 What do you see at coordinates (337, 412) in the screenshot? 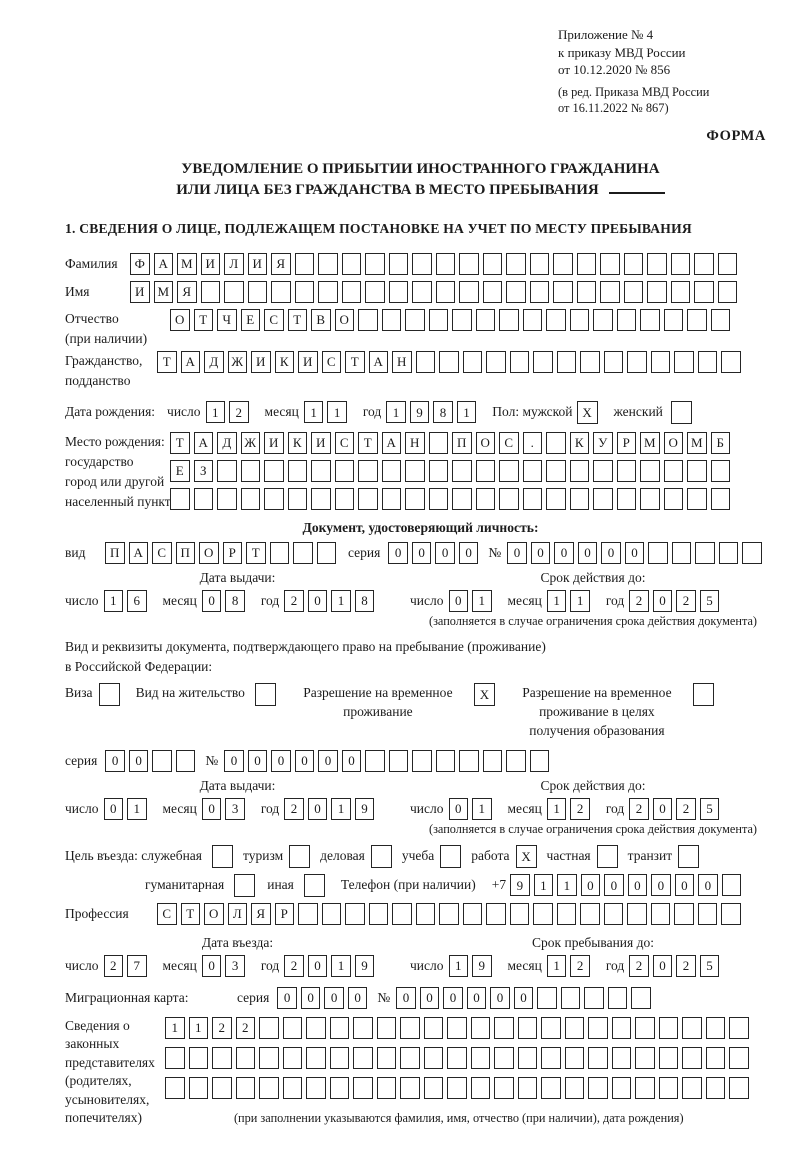
I see `birth-month-cell: 1` at bounding box center [337, 412].